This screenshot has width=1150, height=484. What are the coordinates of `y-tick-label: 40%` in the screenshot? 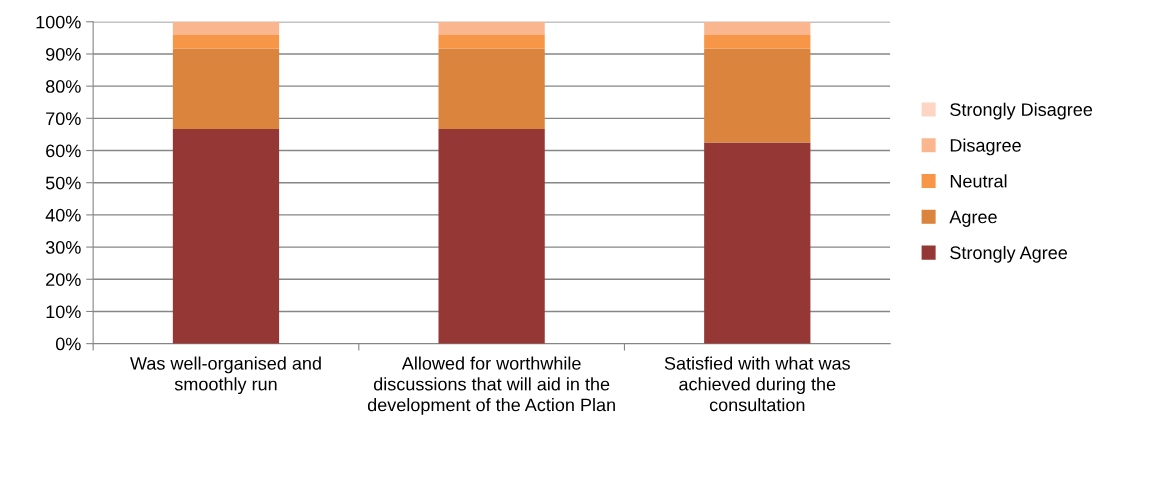 It's located at (63, 215).